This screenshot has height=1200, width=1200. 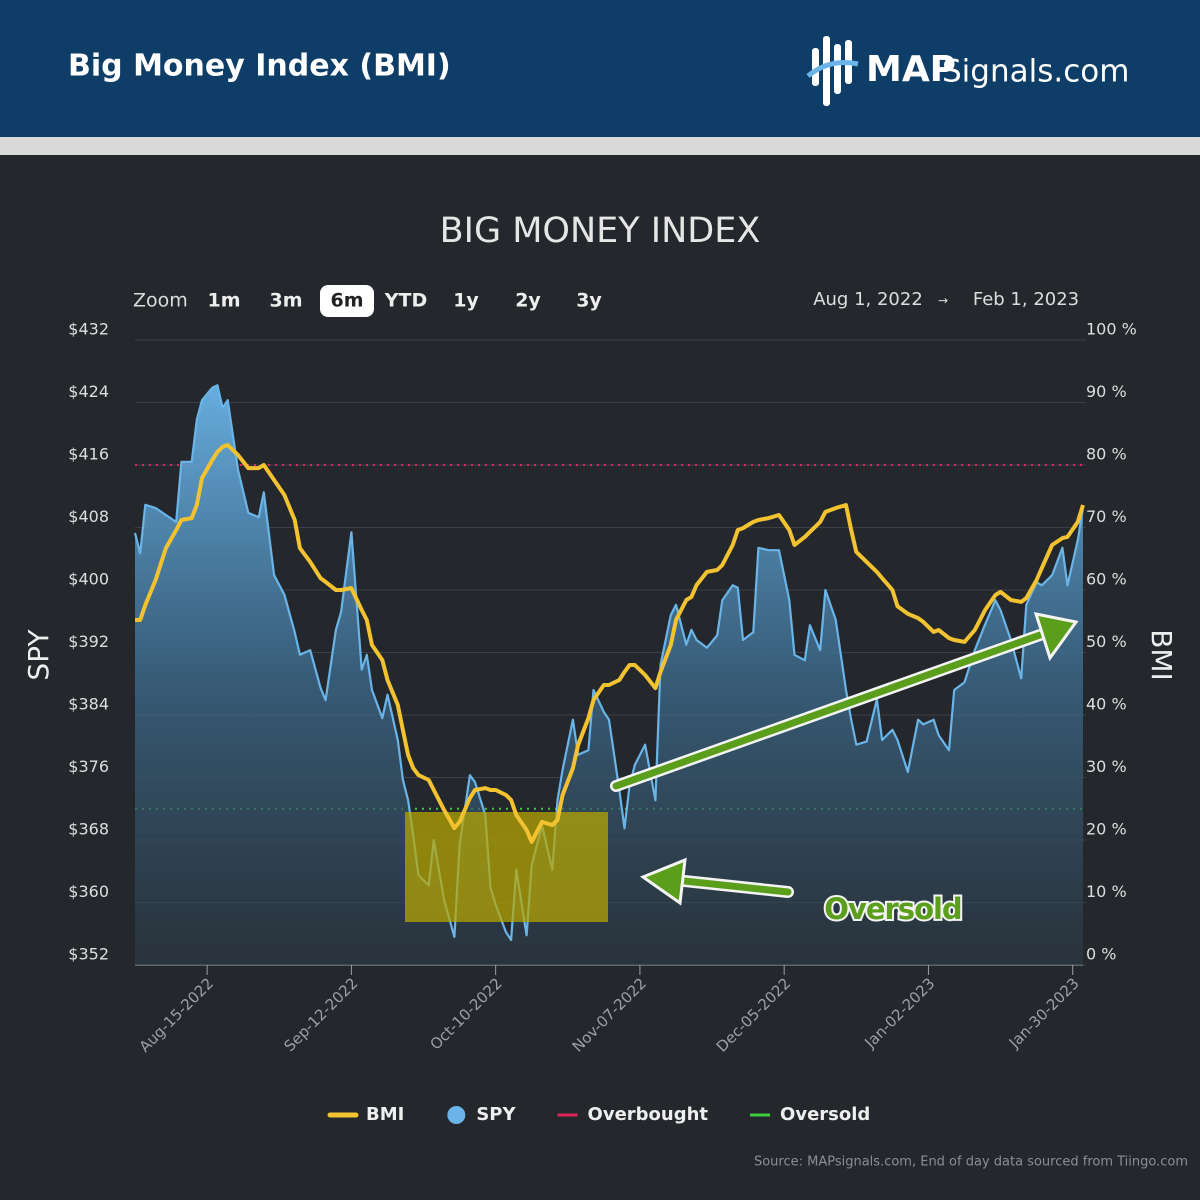 What do you see at coordinates (892, 909) in the screenshot?
I see `annotation: Oversold` at bounding box center [892, 909].